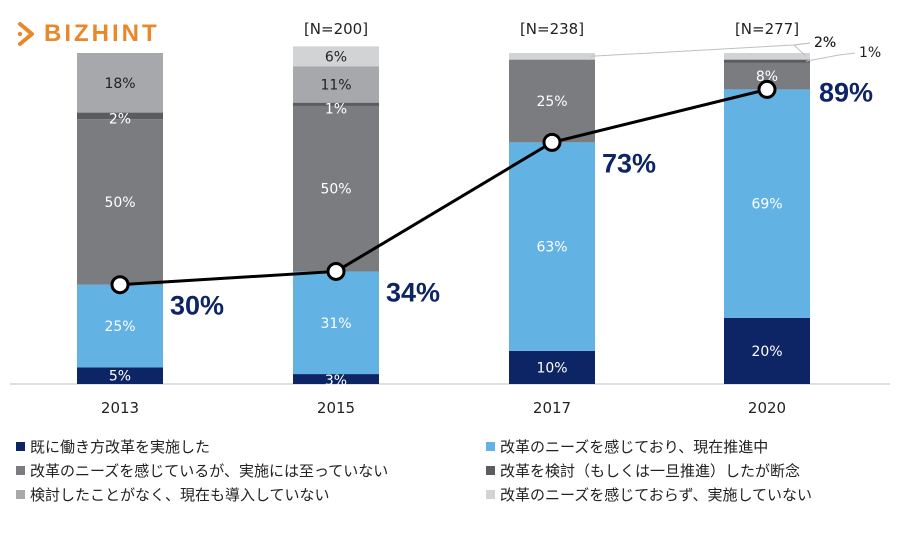 The height and width of the screenshot is (559, 900). Describe the element at coordinates (650, 471) in the screenshot. I see `legend-label: 改革を検討（もしくは一旦推進）したが断念` at that location.